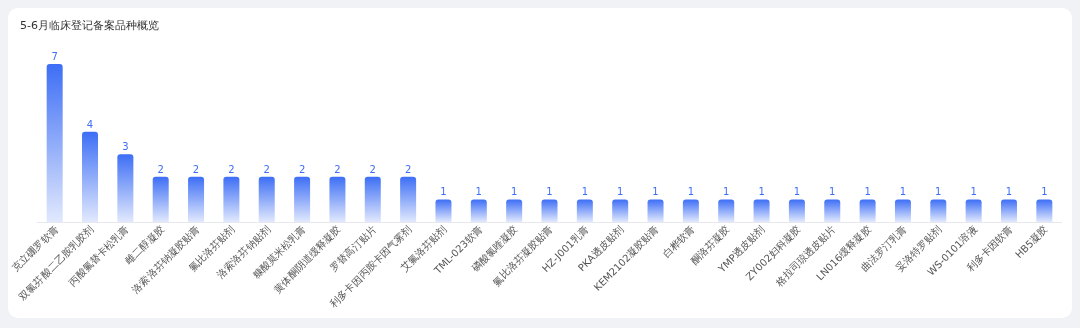  What do you see at coordinates (89, 25) in the screenshot?
I see `chart-title: 5-6月临床登记备案品种概览` at bounding box center [89, 25].